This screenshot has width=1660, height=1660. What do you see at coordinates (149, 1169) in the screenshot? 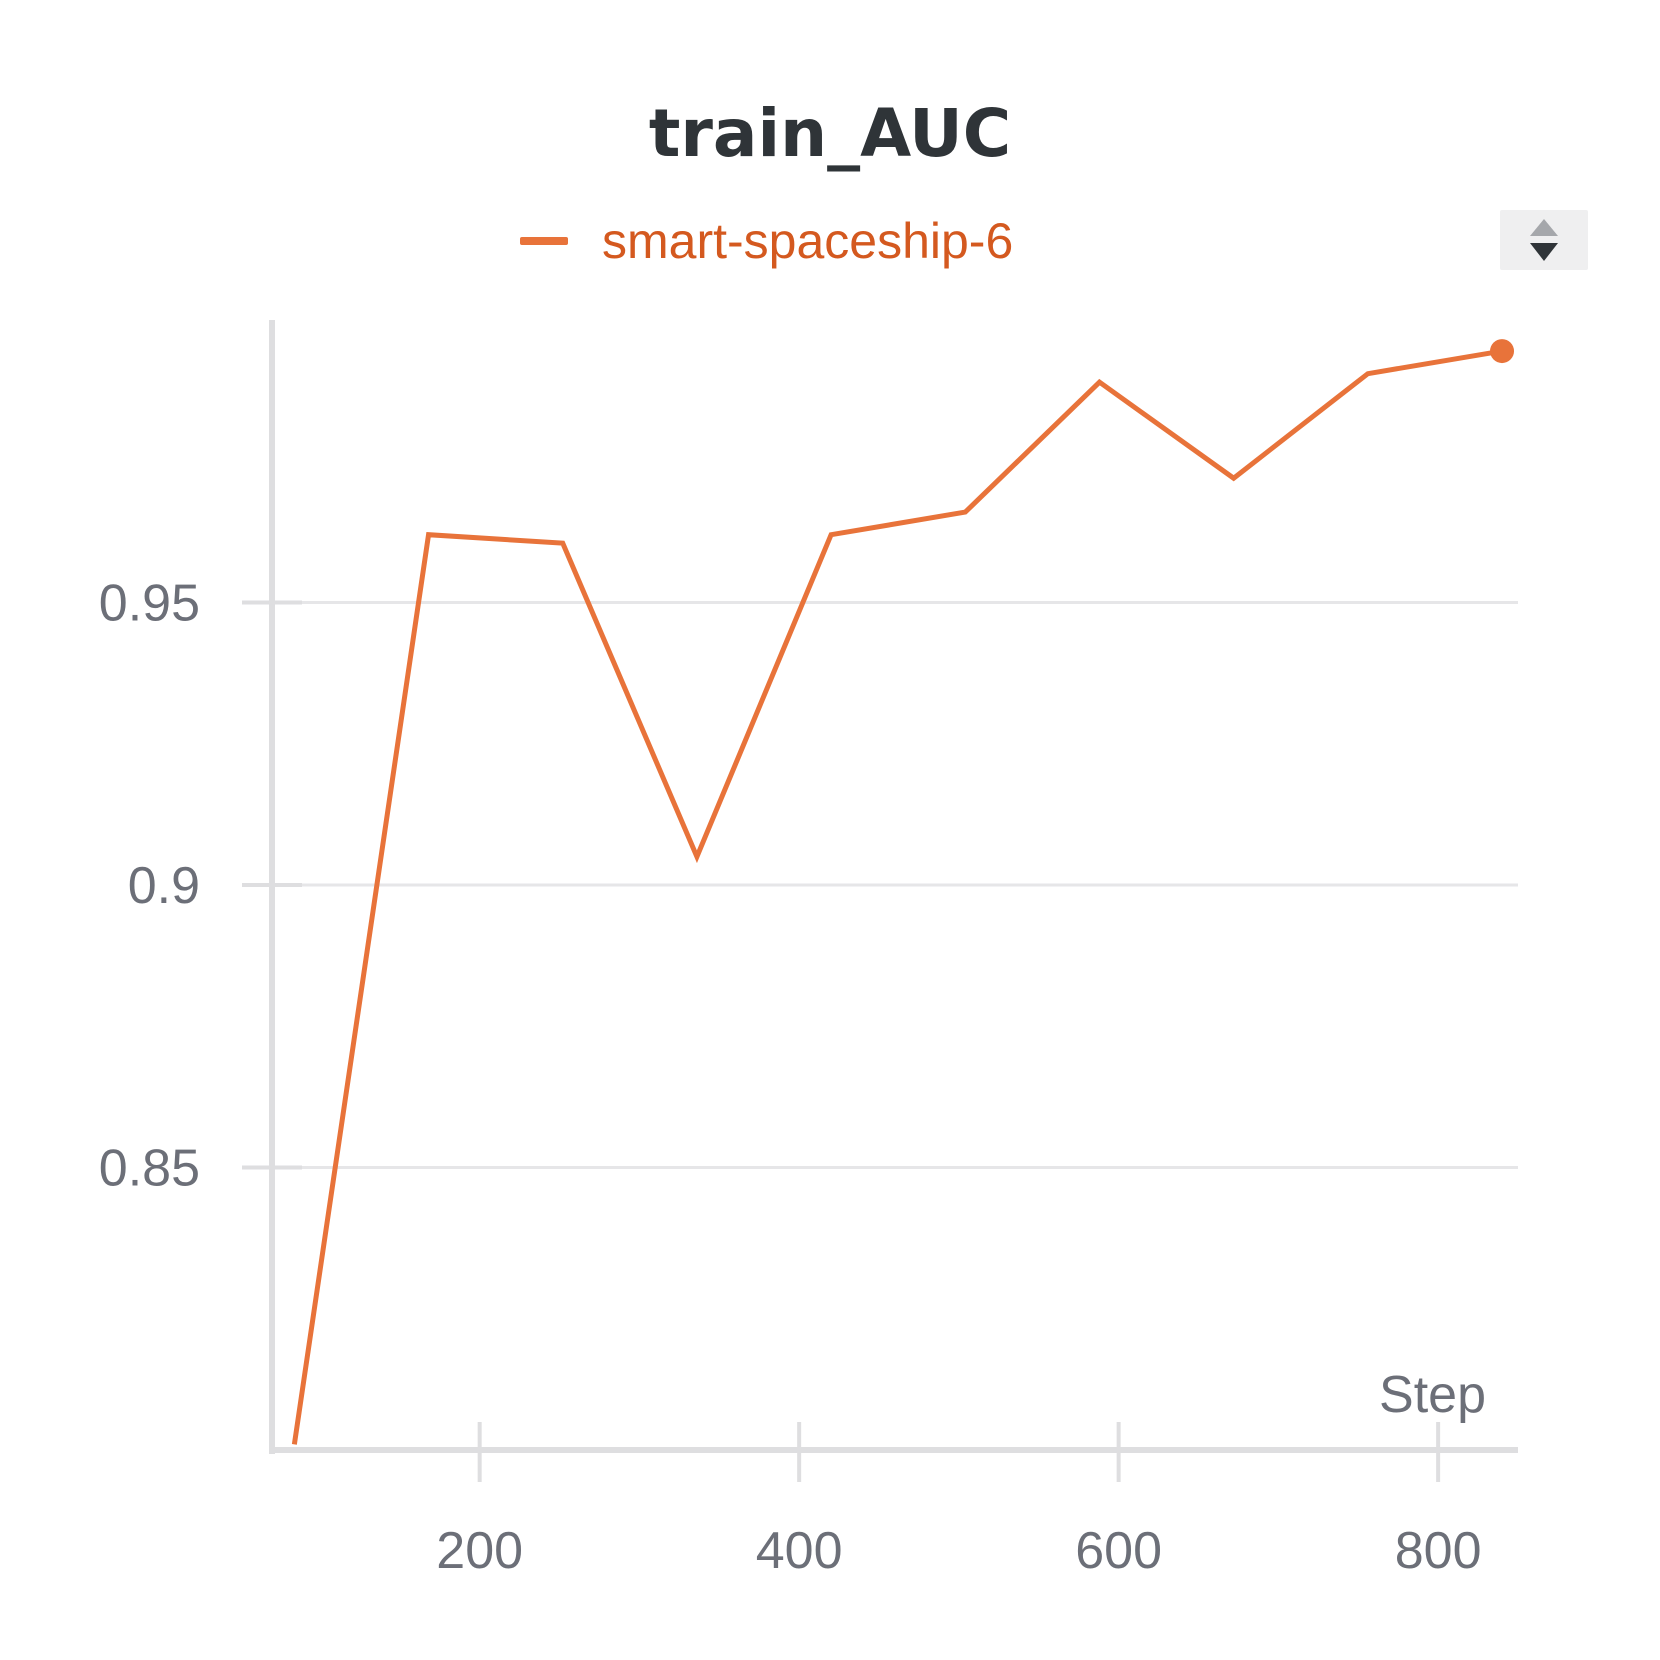
I see `y-tick-label: 0.85` at bounding box center [149, 1169].